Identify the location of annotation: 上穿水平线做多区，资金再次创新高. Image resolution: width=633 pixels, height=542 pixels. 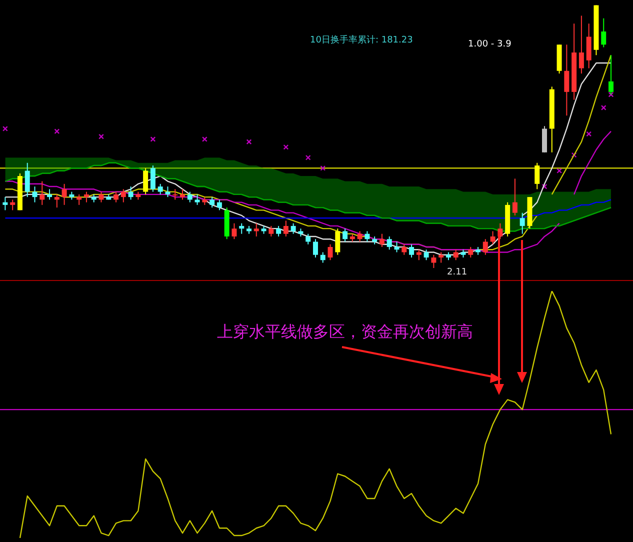
(345, 332).